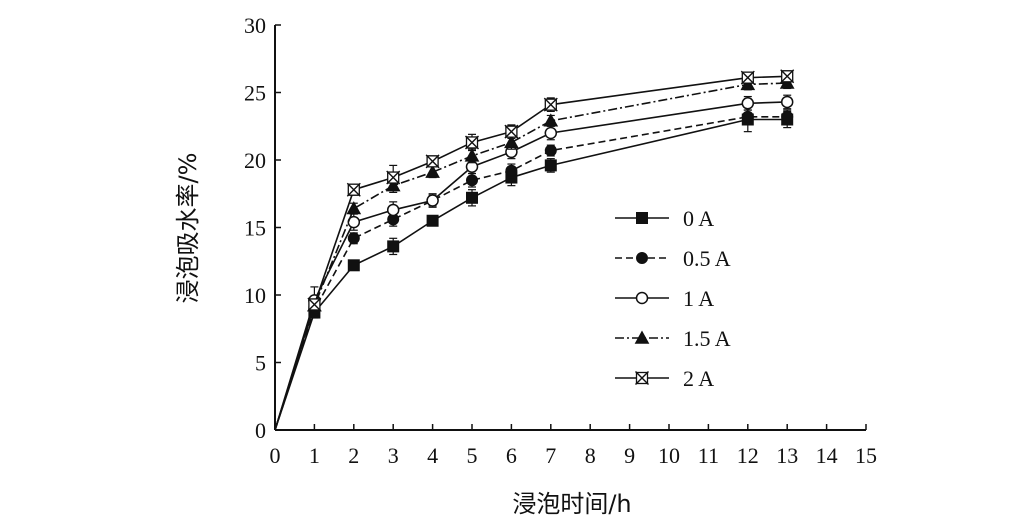 The height and width of the screenshot is (528, 1028). What do you see at coordinates (255, 93) in the screenshot?
I see `y-tick-label: 25` at bounding box center [255, 93].